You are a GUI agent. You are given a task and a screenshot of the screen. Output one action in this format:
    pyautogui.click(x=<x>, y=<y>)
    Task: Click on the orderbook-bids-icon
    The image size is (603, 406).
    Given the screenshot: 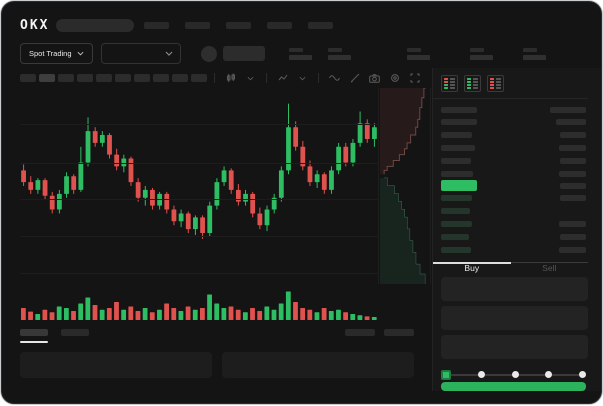 What is the action you would take?
    pyautogui.click(x=472, y=83)
    